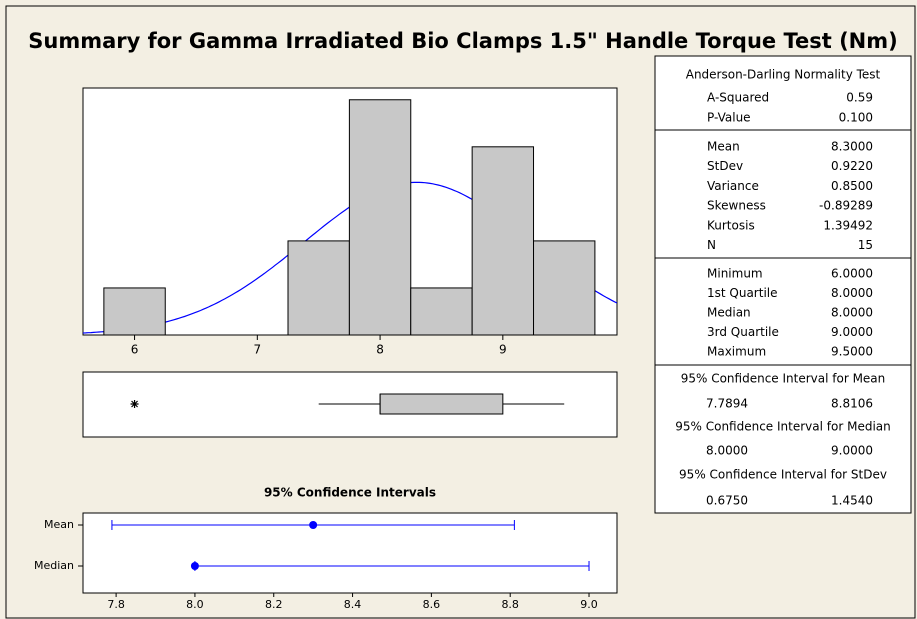 The image size is (917, 619). I want to click on stats-header: Anderson-Darling Normality Test, so click(783, 75).